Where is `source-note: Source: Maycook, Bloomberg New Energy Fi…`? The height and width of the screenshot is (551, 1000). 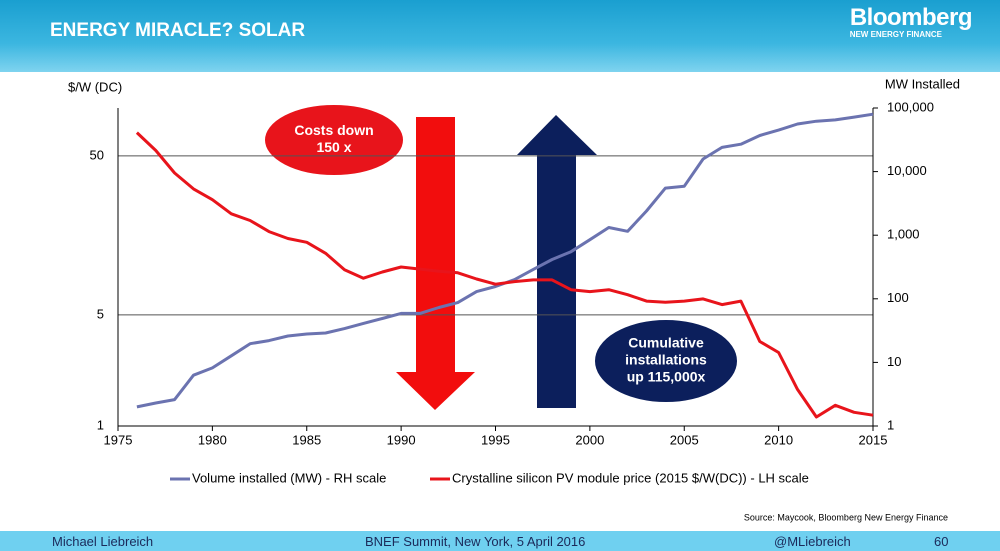
source-note: Source: Maycook, Bloomberg New Energy Fi… is located at coordinates (846, 517).